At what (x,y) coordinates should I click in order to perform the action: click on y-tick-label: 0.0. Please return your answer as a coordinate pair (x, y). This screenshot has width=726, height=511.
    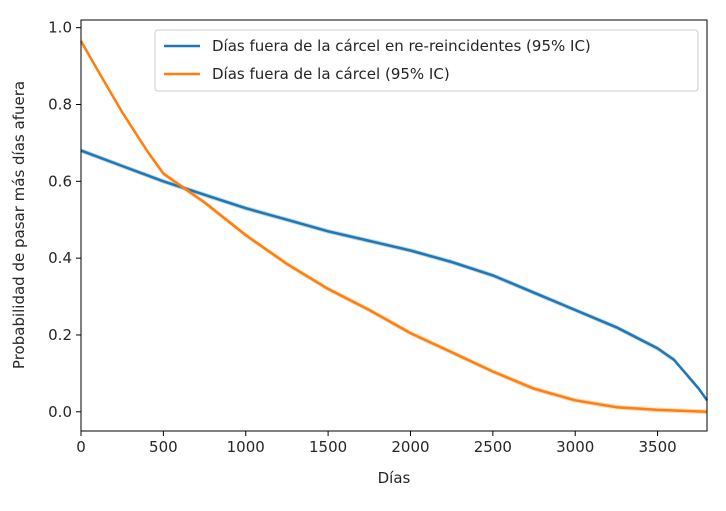
    Looking at the image, I should click on (60, 412).